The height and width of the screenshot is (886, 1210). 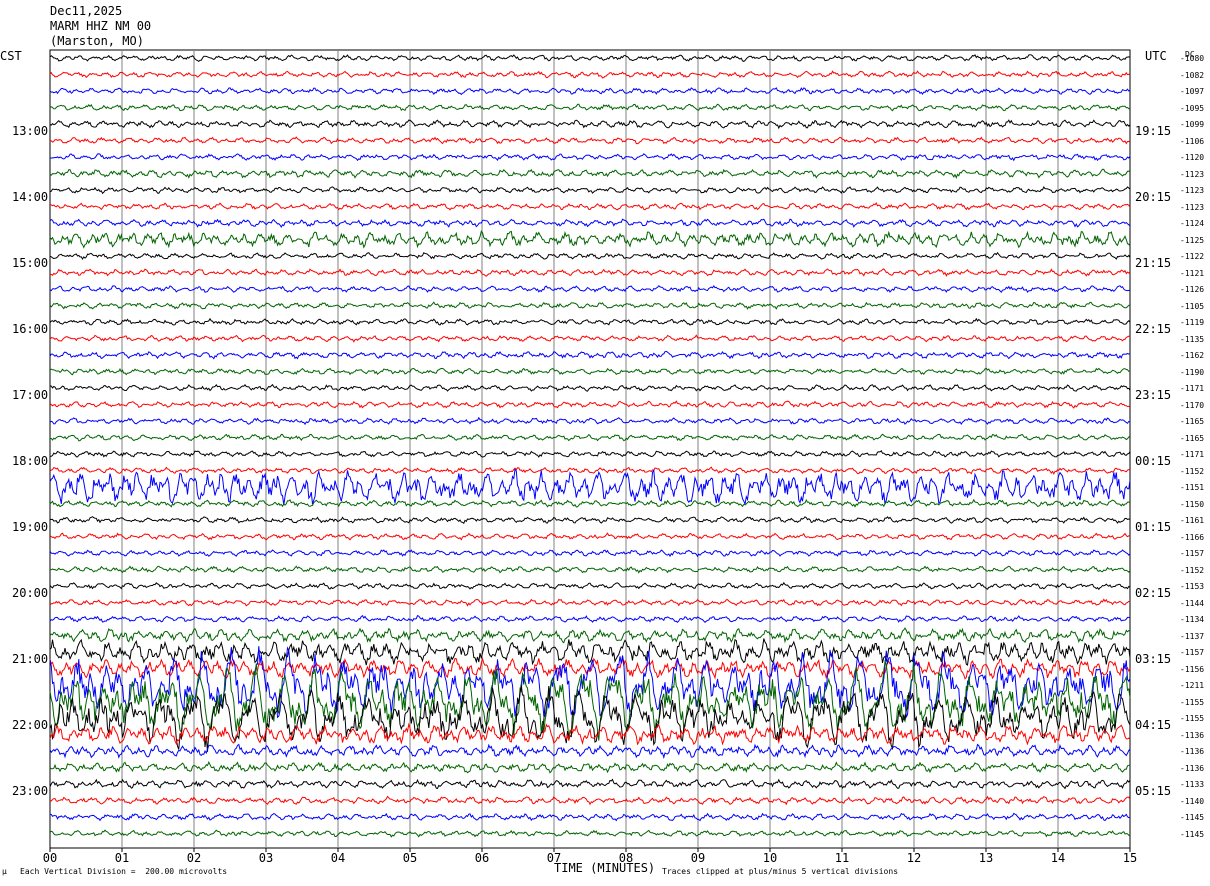 I want to click on x-tick-label: 09, so click(x=698, y=858).